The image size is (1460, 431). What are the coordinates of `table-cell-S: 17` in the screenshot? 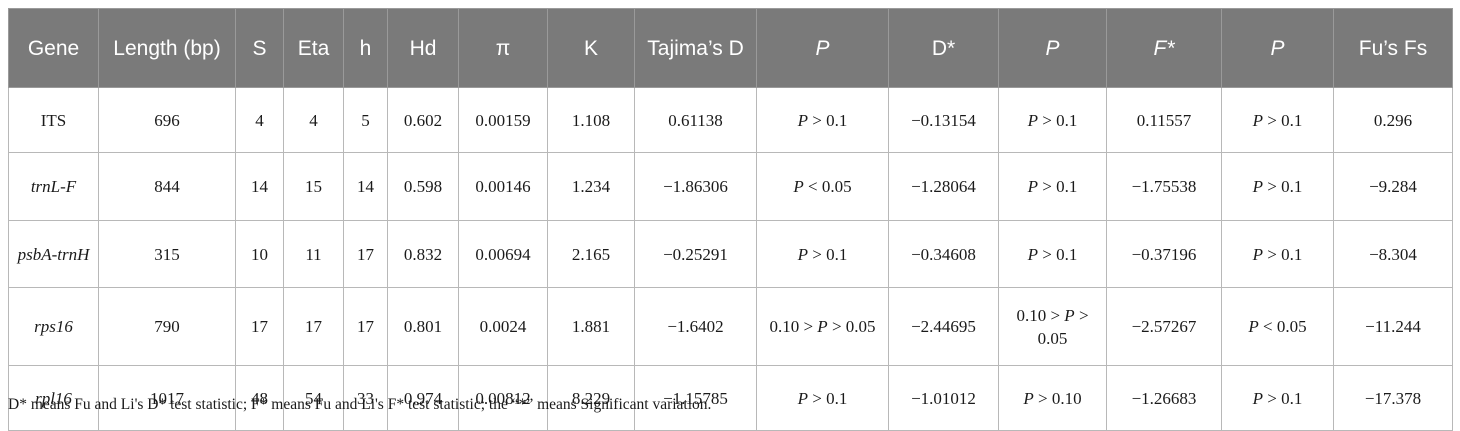 It's located at (259, 326).